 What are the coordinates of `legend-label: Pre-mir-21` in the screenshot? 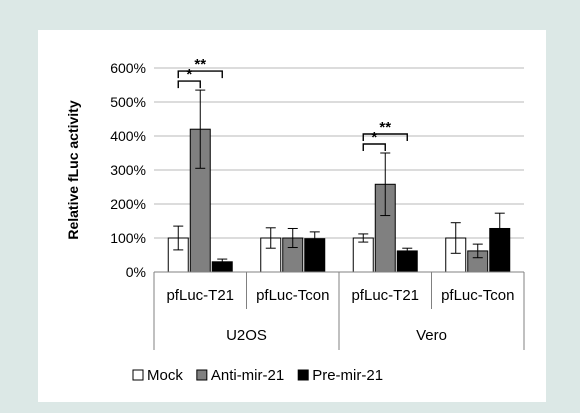 It's located at (347, 375).